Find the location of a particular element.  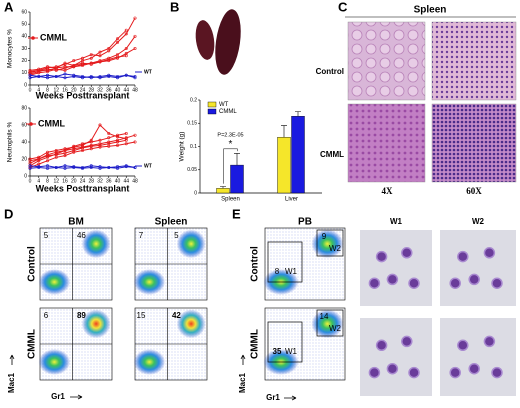

label: 0.05 is located at coordinates (192, 170).